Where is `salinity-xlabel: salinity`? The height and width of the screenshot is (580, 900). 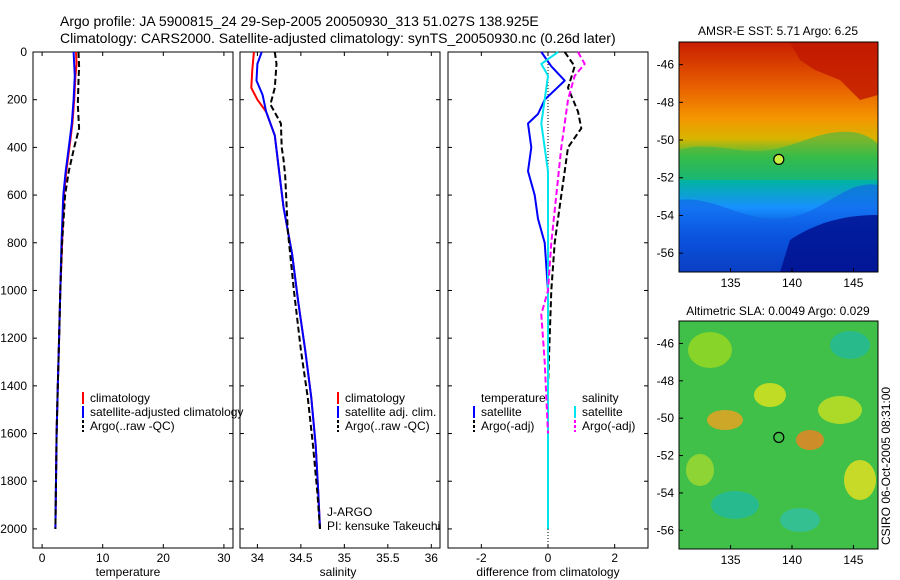
salinity-xlabel: salinity is located at coordinates (338, 572).